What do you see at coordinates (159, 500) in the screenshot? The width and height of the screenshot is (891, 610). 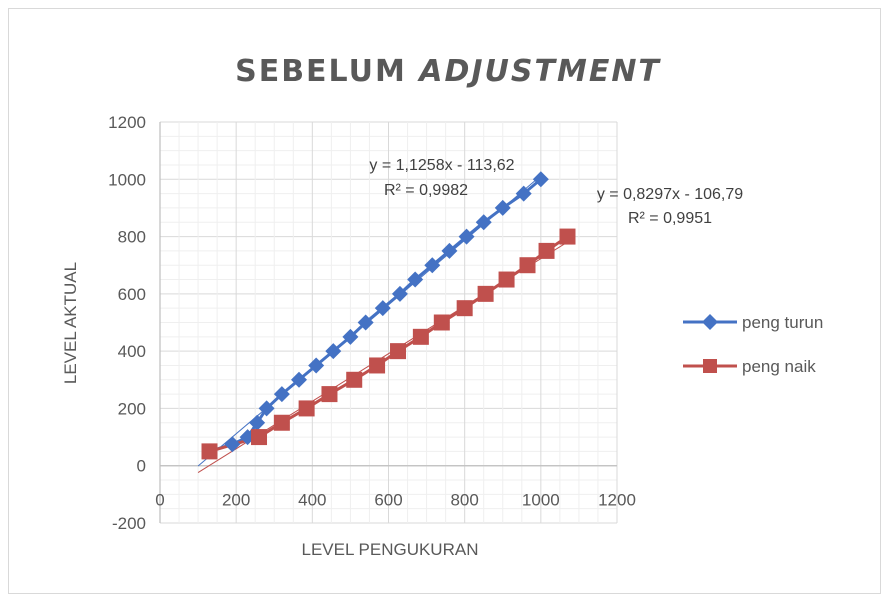 I see `x-tick-label: 0` at bounding box center [159, 500].